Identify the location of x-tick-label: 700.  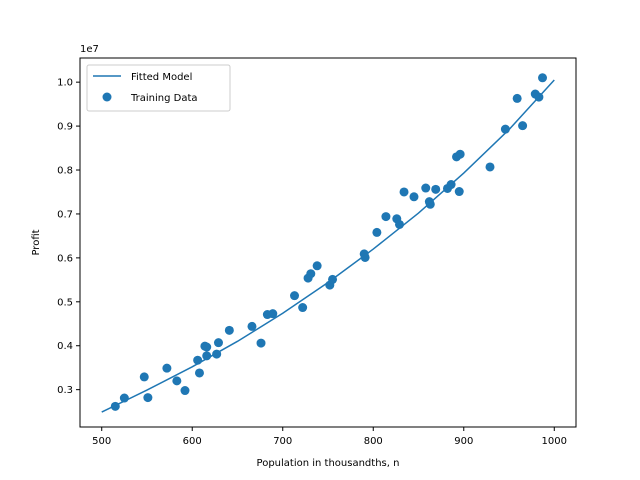
(282, 441).